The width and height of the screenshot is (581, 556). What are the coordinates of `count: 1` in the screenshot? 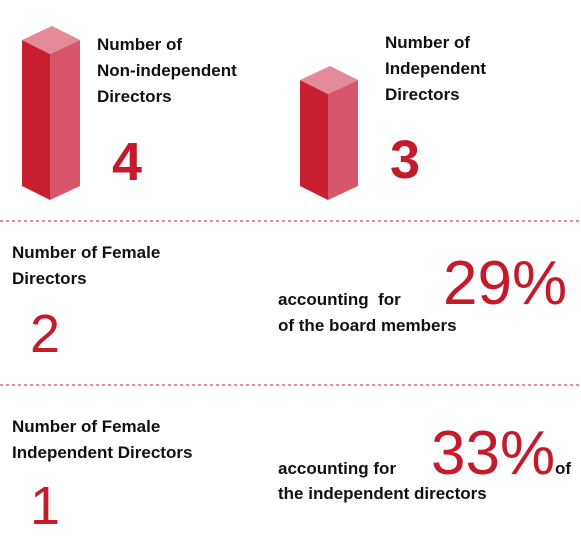 It's located at (45, 506).